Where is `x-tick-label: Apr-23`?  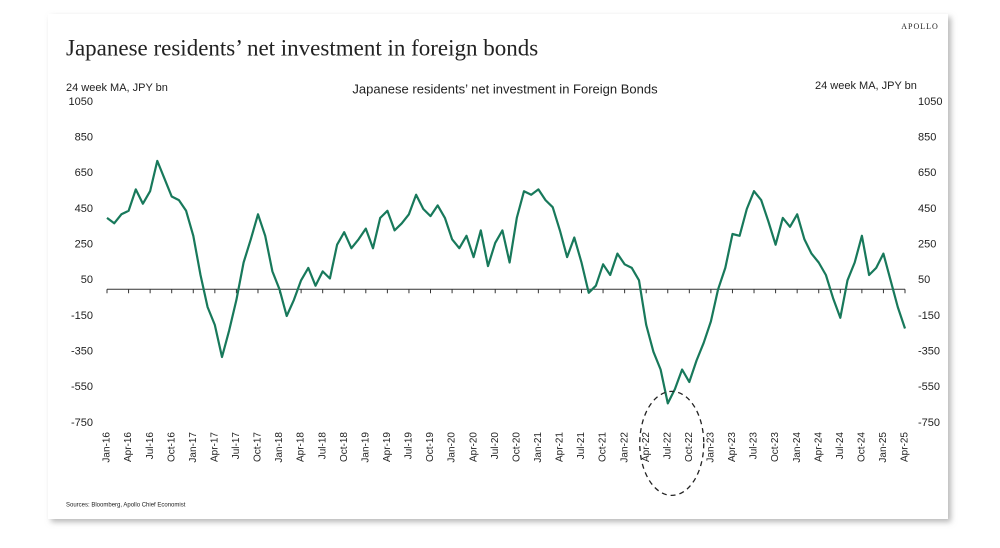 x-tick-label: Apr-23 is located at coordinates (732, 447).